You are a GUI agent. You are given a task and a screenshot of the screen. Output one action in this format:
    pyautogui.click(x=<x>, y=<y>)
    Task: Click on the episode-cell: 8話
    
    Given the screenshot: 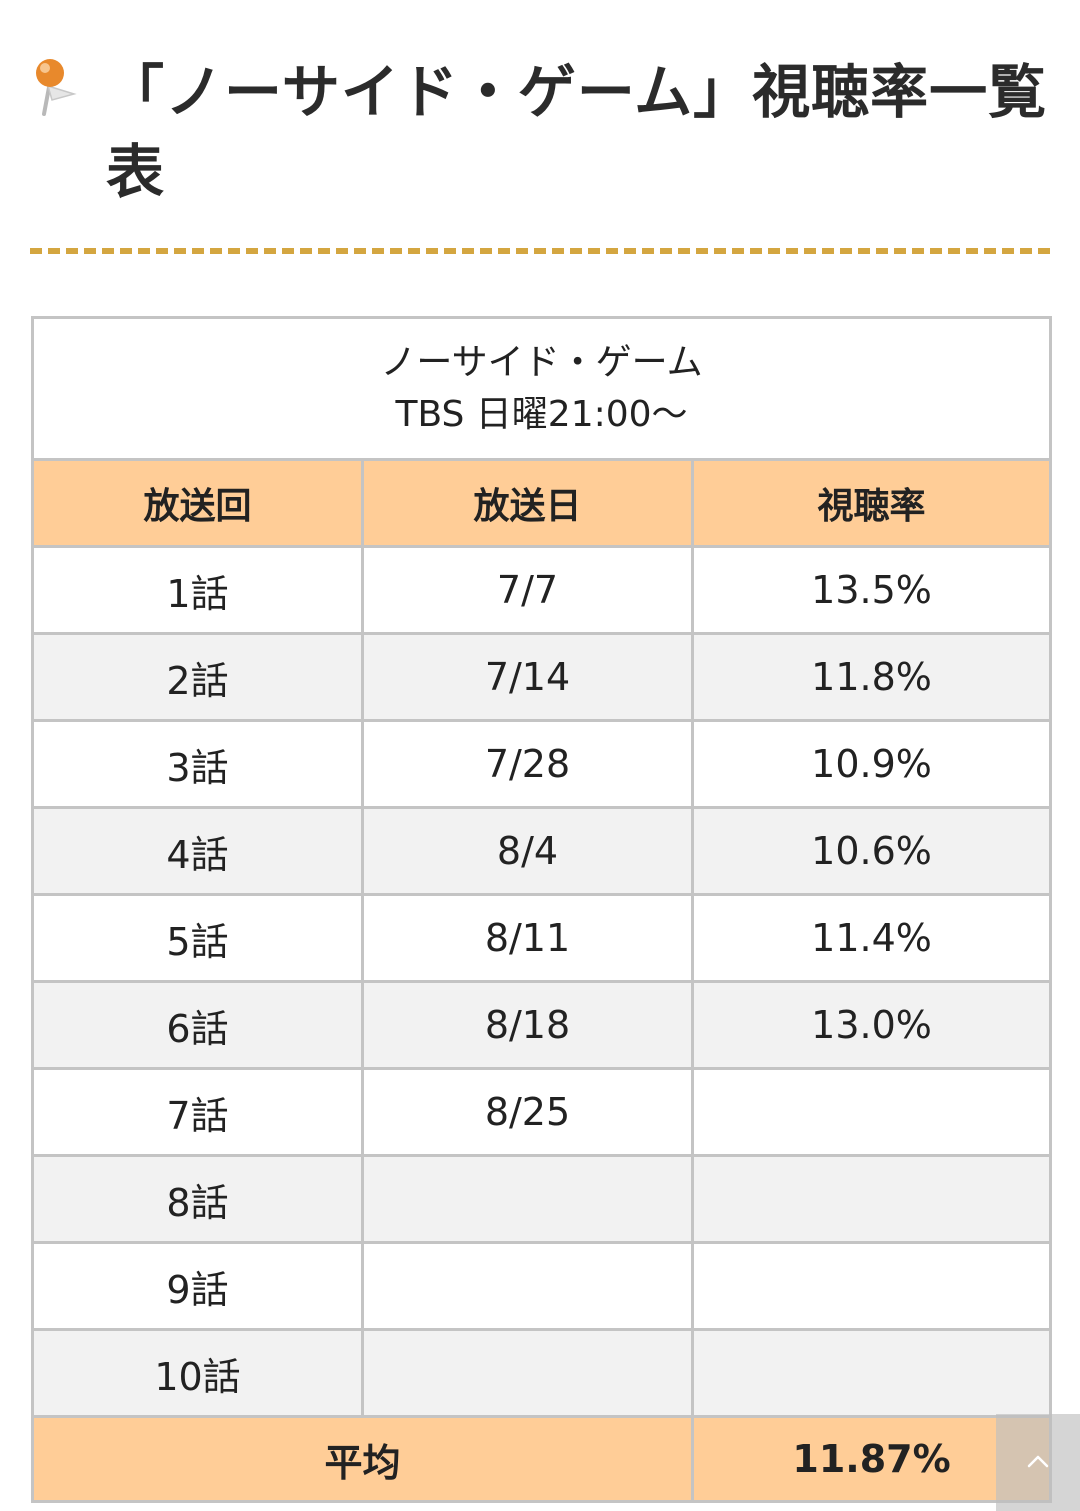 What is the action you would take?
    pyautogui.click(x=197, y=1199)
    